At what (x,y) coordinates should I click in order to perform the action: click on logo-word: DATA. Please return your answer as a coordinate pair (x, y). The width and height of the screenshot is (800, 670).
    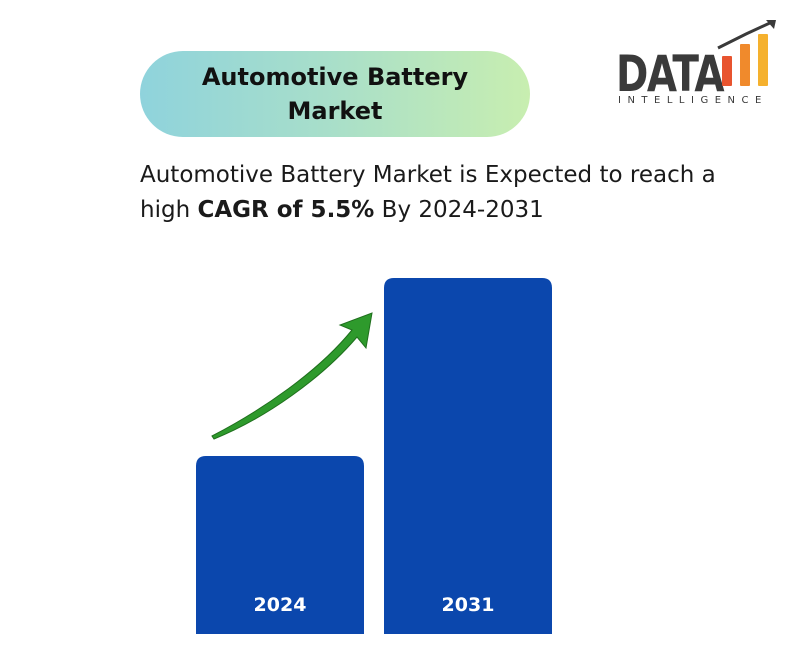
    Looking at the image, I should click on (670, 74).